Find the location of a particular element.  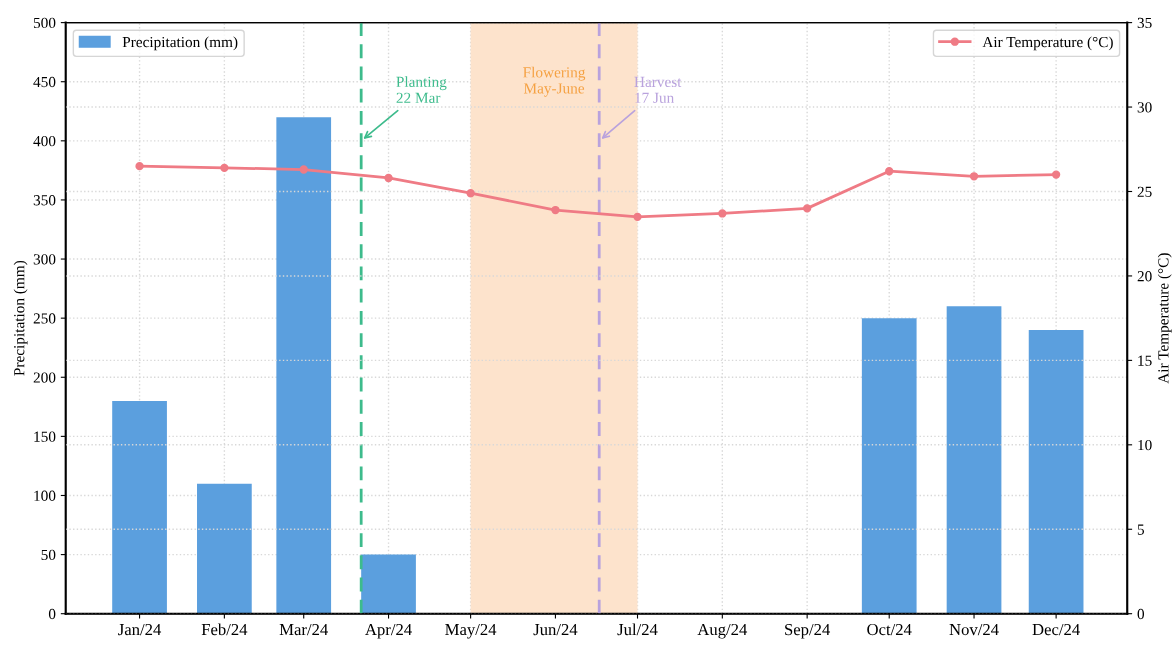

legend-label: Precipitation (mm) is located at coordinates (180, 43).